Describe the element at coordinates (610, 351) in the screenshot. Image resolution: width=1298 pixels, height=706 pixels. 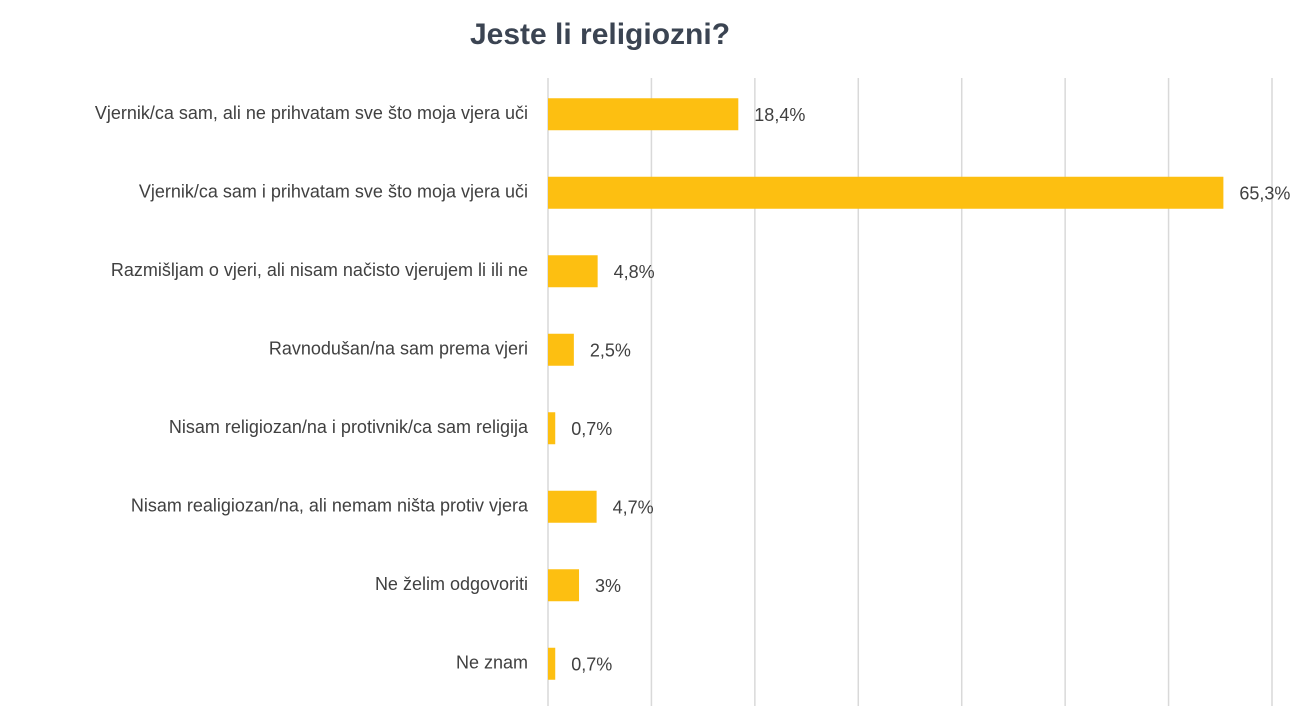
I see `value-label: 2,5%` at that location.